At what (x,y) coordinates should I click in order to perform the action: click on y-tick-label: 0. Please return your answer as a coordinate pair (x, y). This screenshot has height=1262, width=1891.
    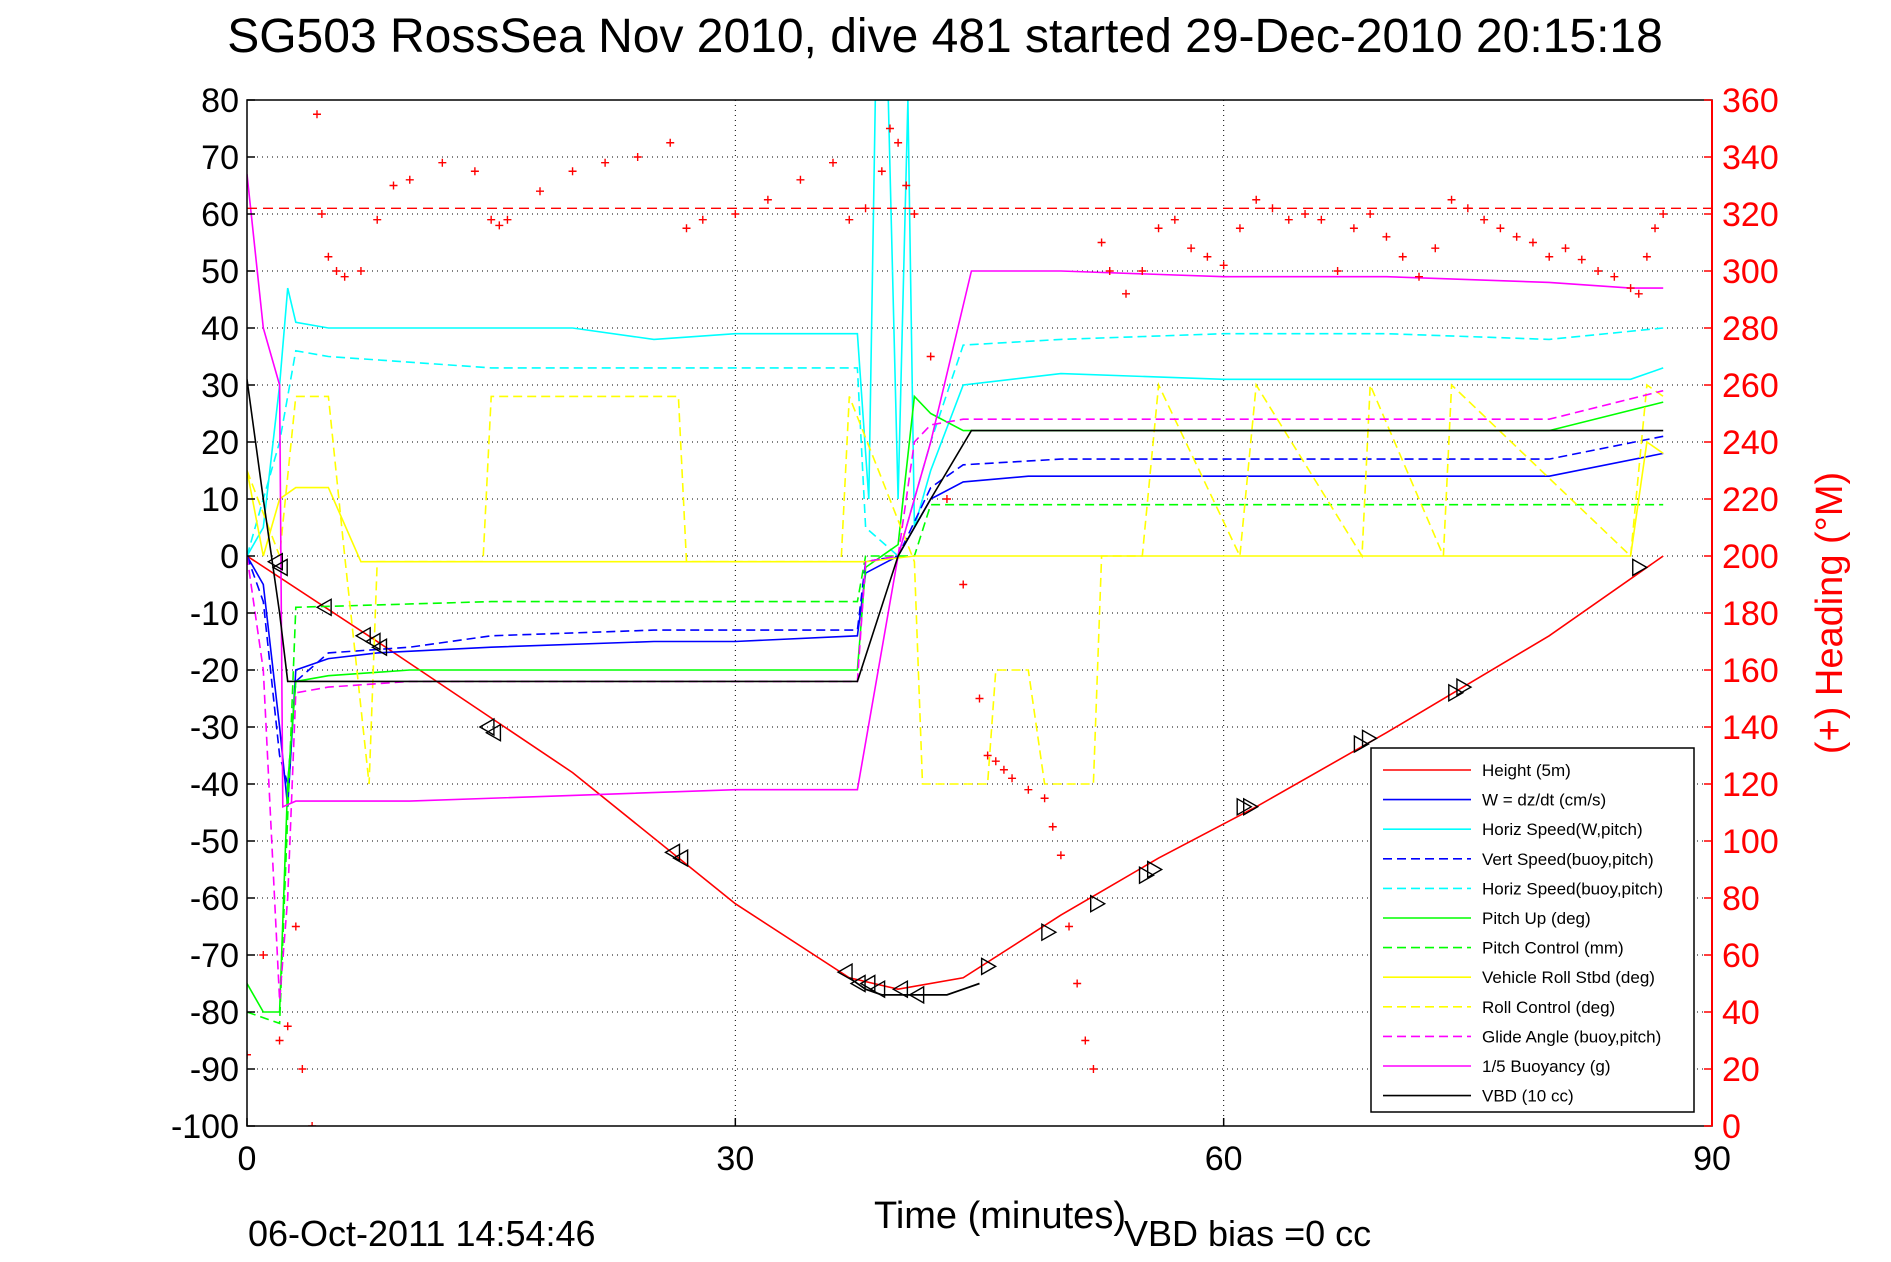
    Looking at the image, I should click on (229, 557).